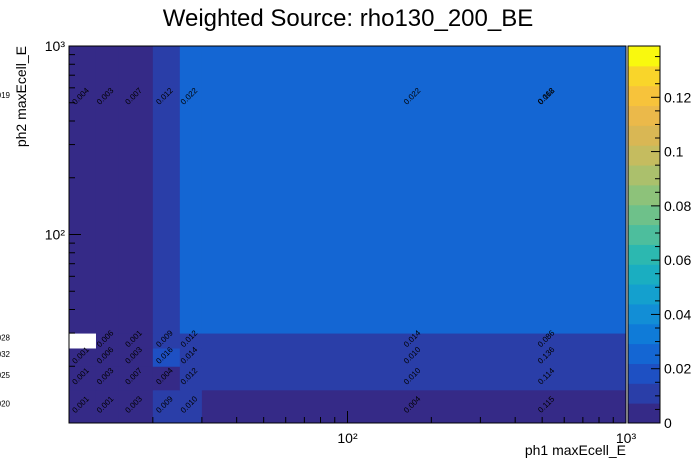 The image size is (696, 472). What do you see at coordinates (677, 206) in the screenshot?
I see `colorbar-tick-label: 0.08` at bounding box center [677, 206].